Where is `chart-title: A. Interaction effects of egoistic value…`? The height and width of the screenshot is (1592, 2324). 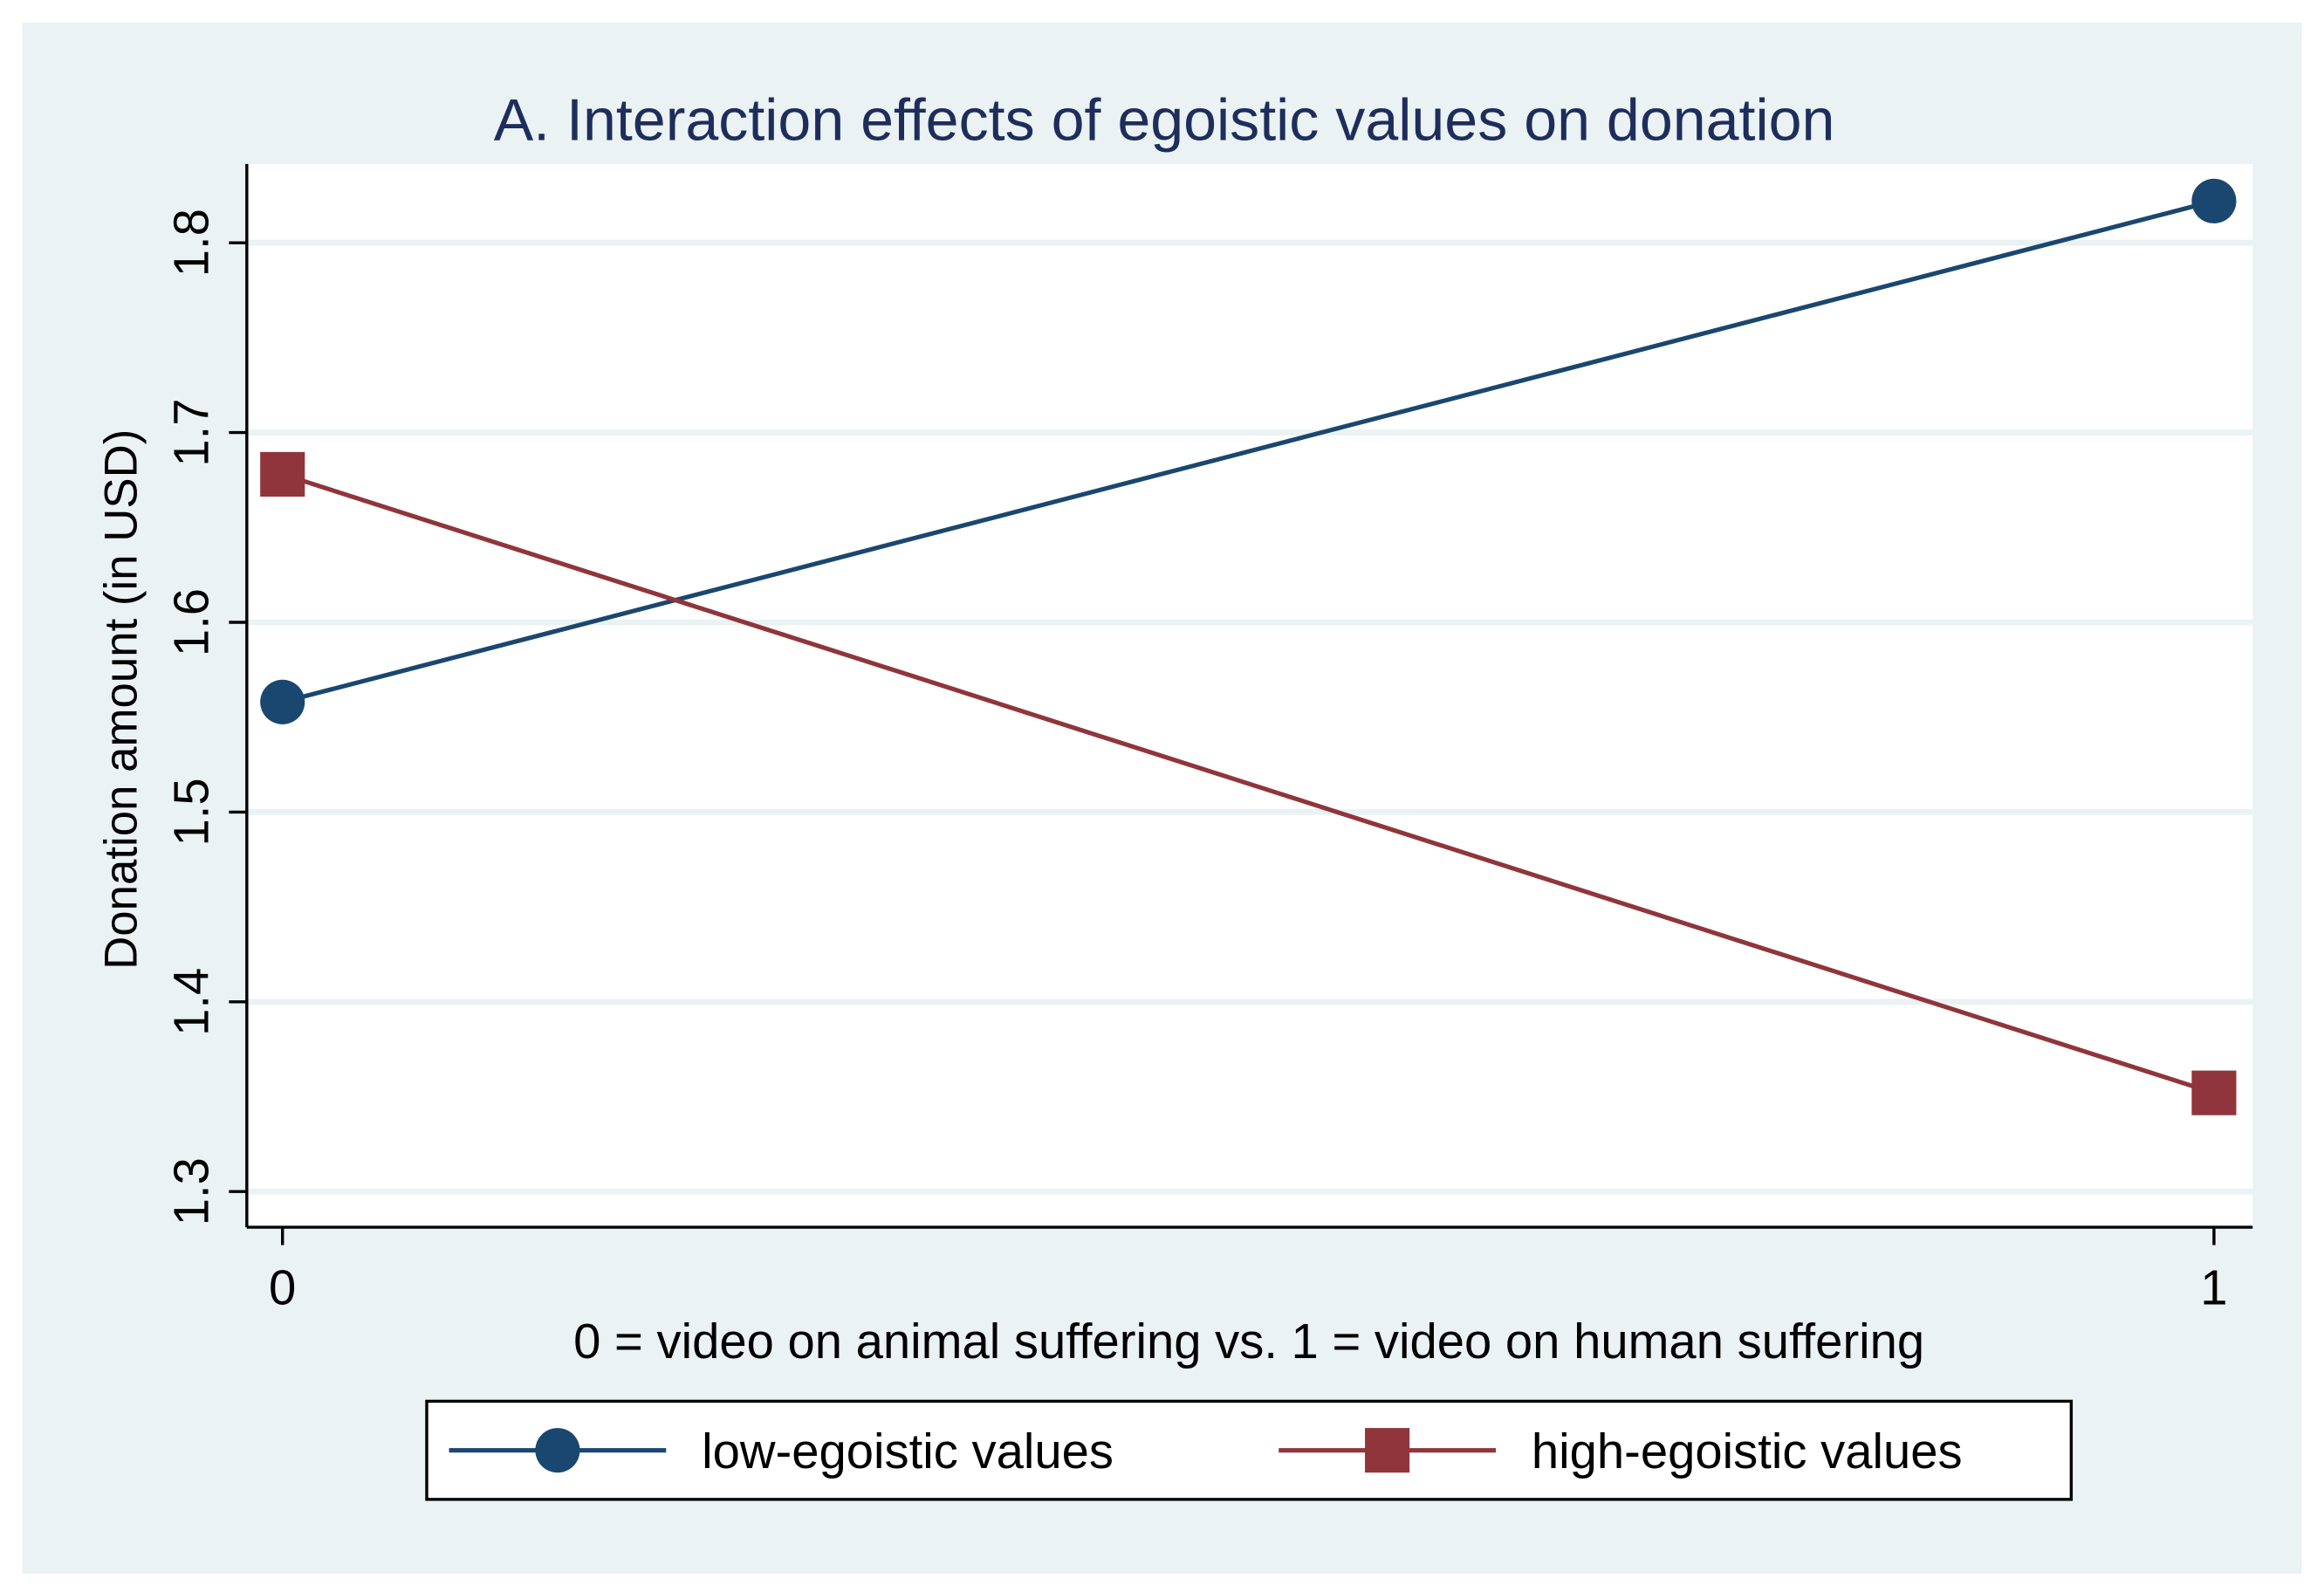 chart-title: A. Interaction effects of egoistic value… is located at coordinates (1164, 121).